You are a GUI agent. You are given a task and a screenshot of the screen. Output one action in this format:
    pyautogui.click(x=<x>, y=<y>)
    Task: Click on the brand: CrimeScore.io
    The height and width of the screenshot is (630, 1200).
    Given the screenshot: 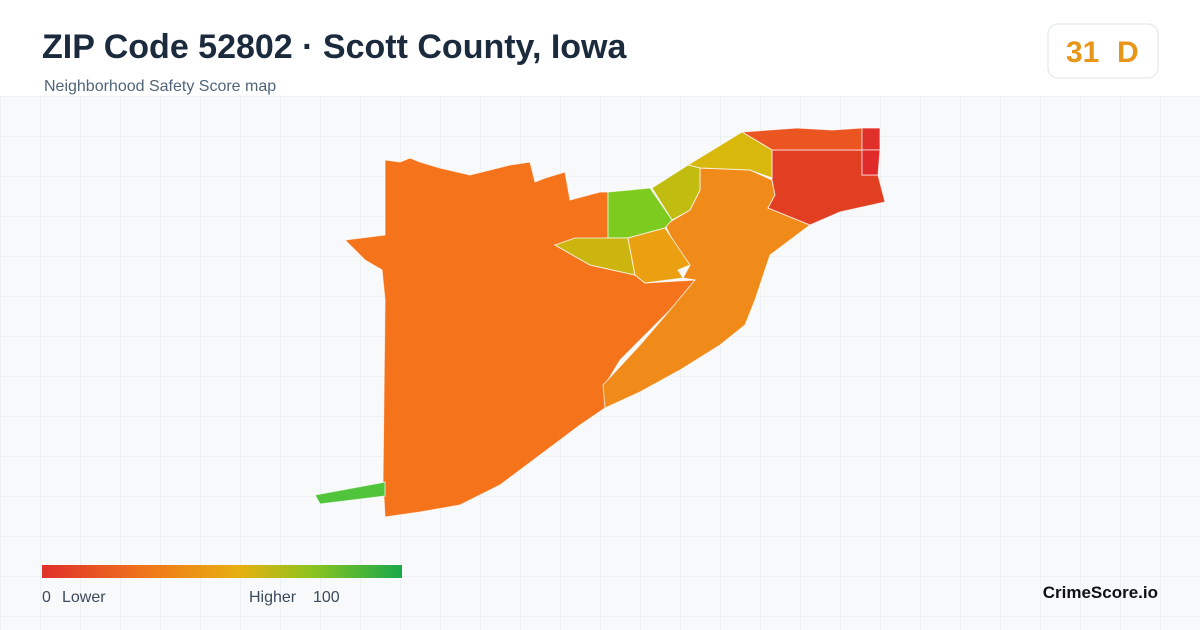 What is the action you would take?
    pyautogui.click(x=1100, y=592)
    